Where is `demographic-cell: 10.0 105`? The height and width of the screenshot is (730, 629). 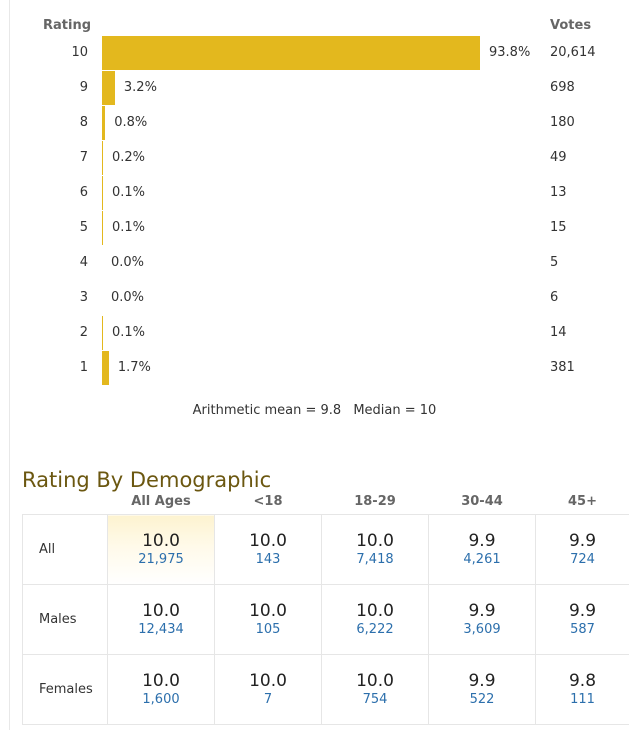
demographic-cell: 10.0 105 is located at coordinates (268, 619).